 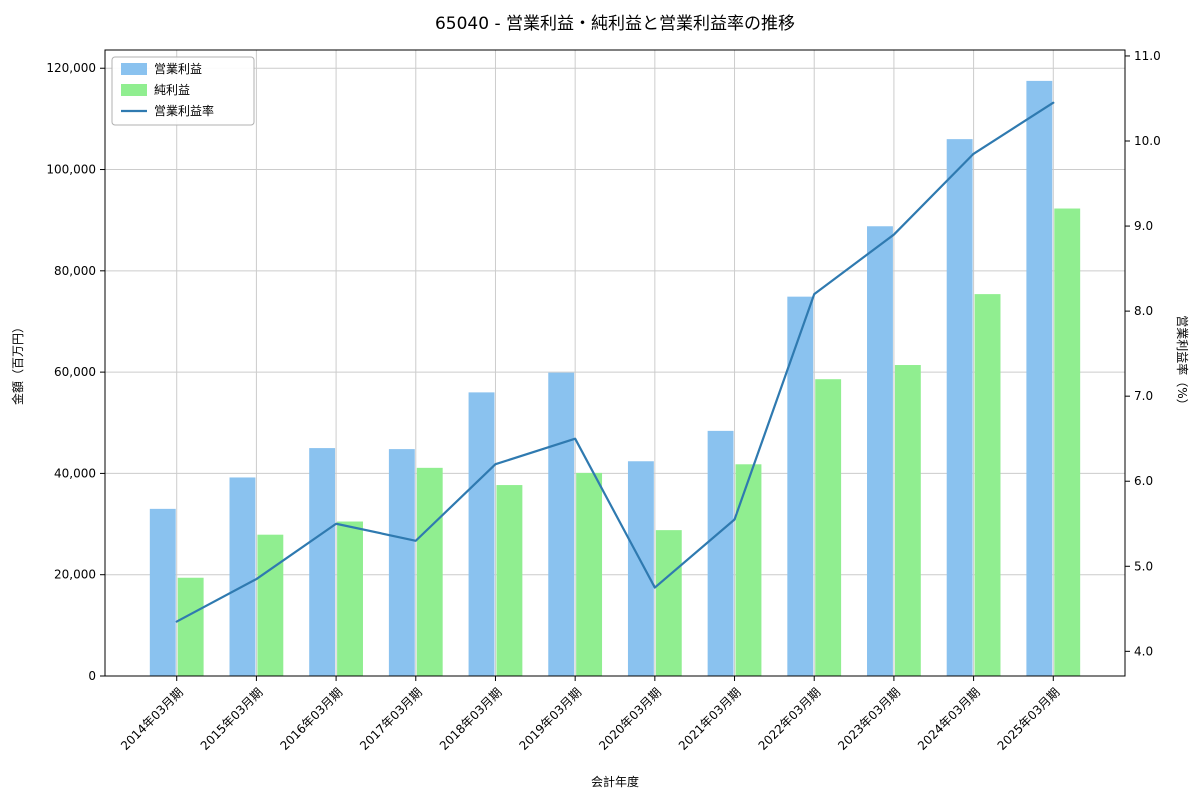 I want to click on x-tick-label: 2025年03月期, so click(x=1029, y=719).